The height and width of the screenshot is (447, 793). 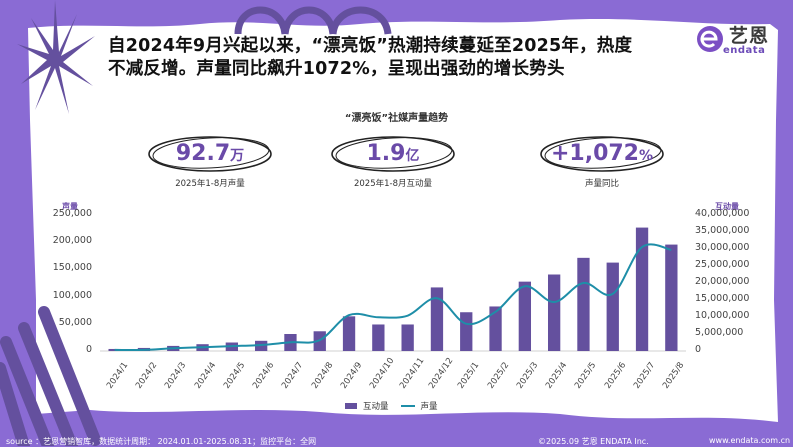 What do you see at coordinates (722, 281) in the screenshot?
I see `right-y-tick: 20,000,000` at bounding box center [722, 281].